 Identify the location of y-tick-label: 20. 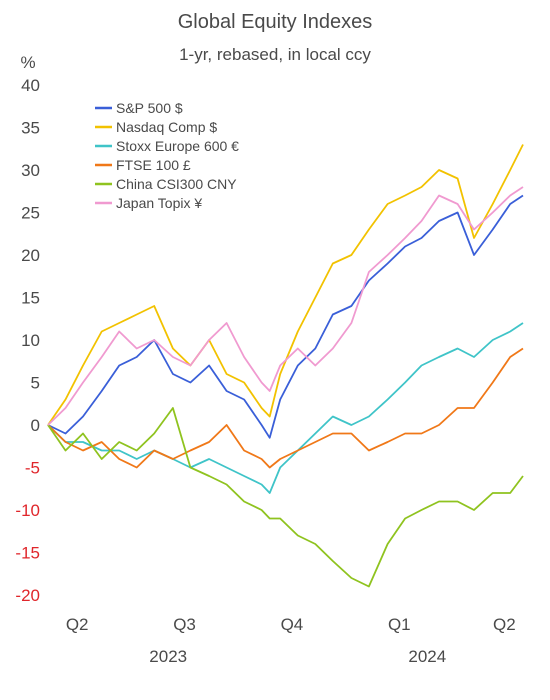
(30, 255).